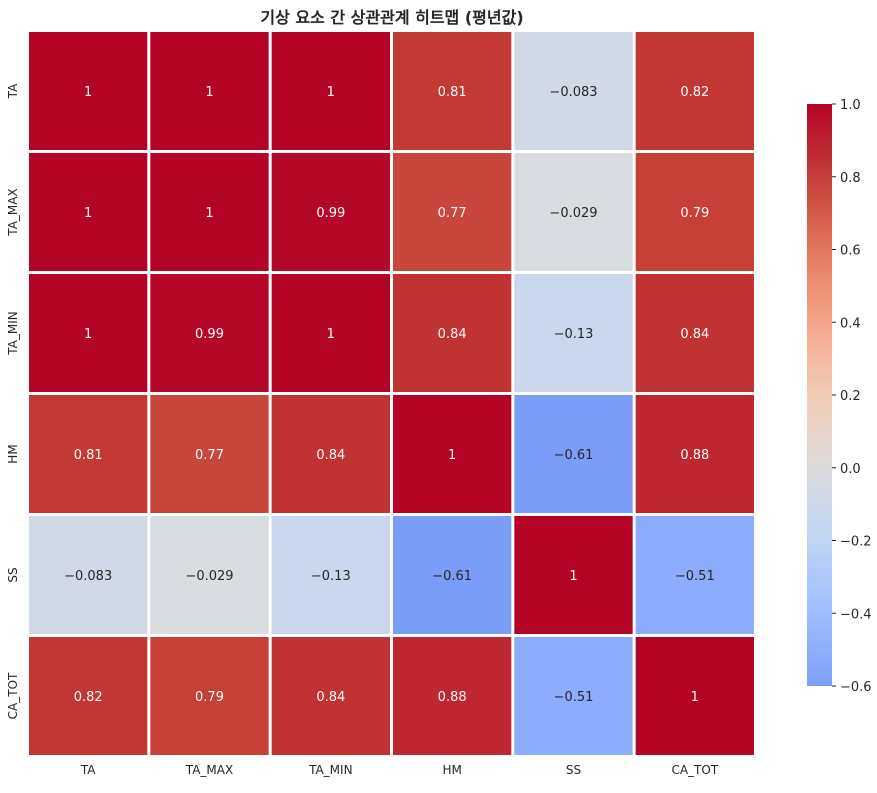  Describe the element at coordinates (850, 469) in the screenshot. I see `colorbar-tick-label: 0.0` at that location.